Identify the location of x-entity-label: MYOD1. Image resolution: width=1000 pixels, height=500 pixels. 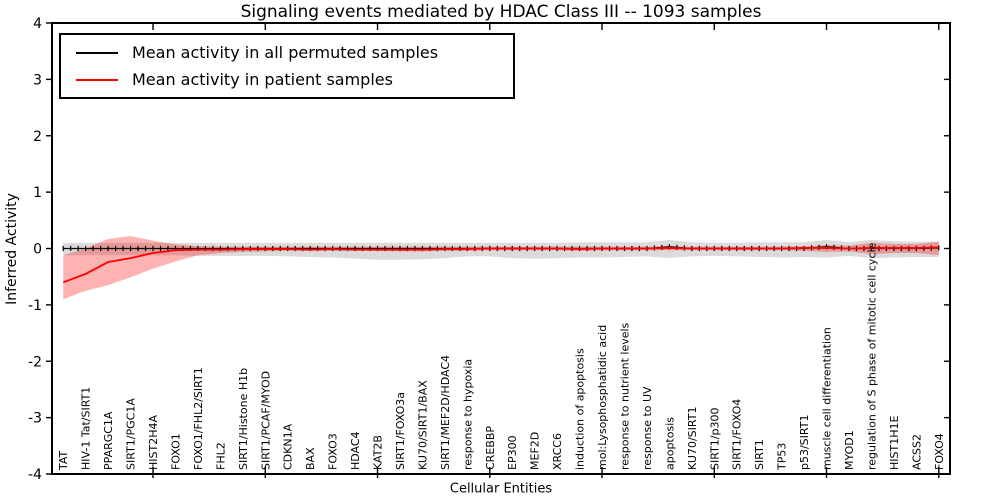
(849, 450).